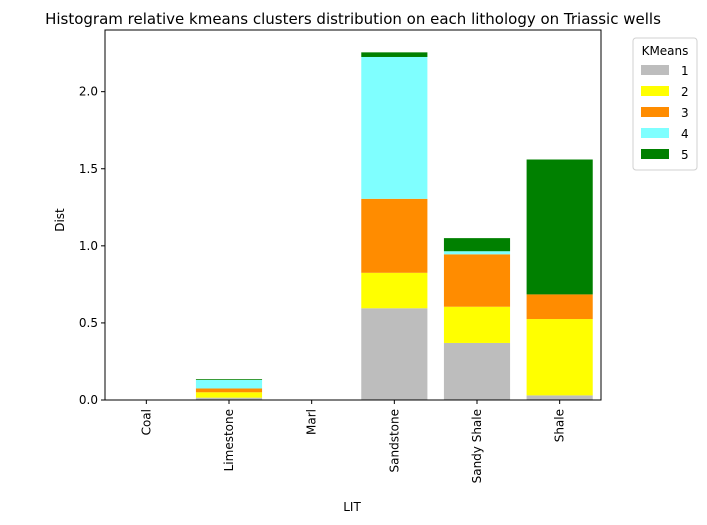 The image size is (707, 525). Describe the element at coordinates (685, 92) in the screenshot. I see `legend-label-2: 2` at that location.